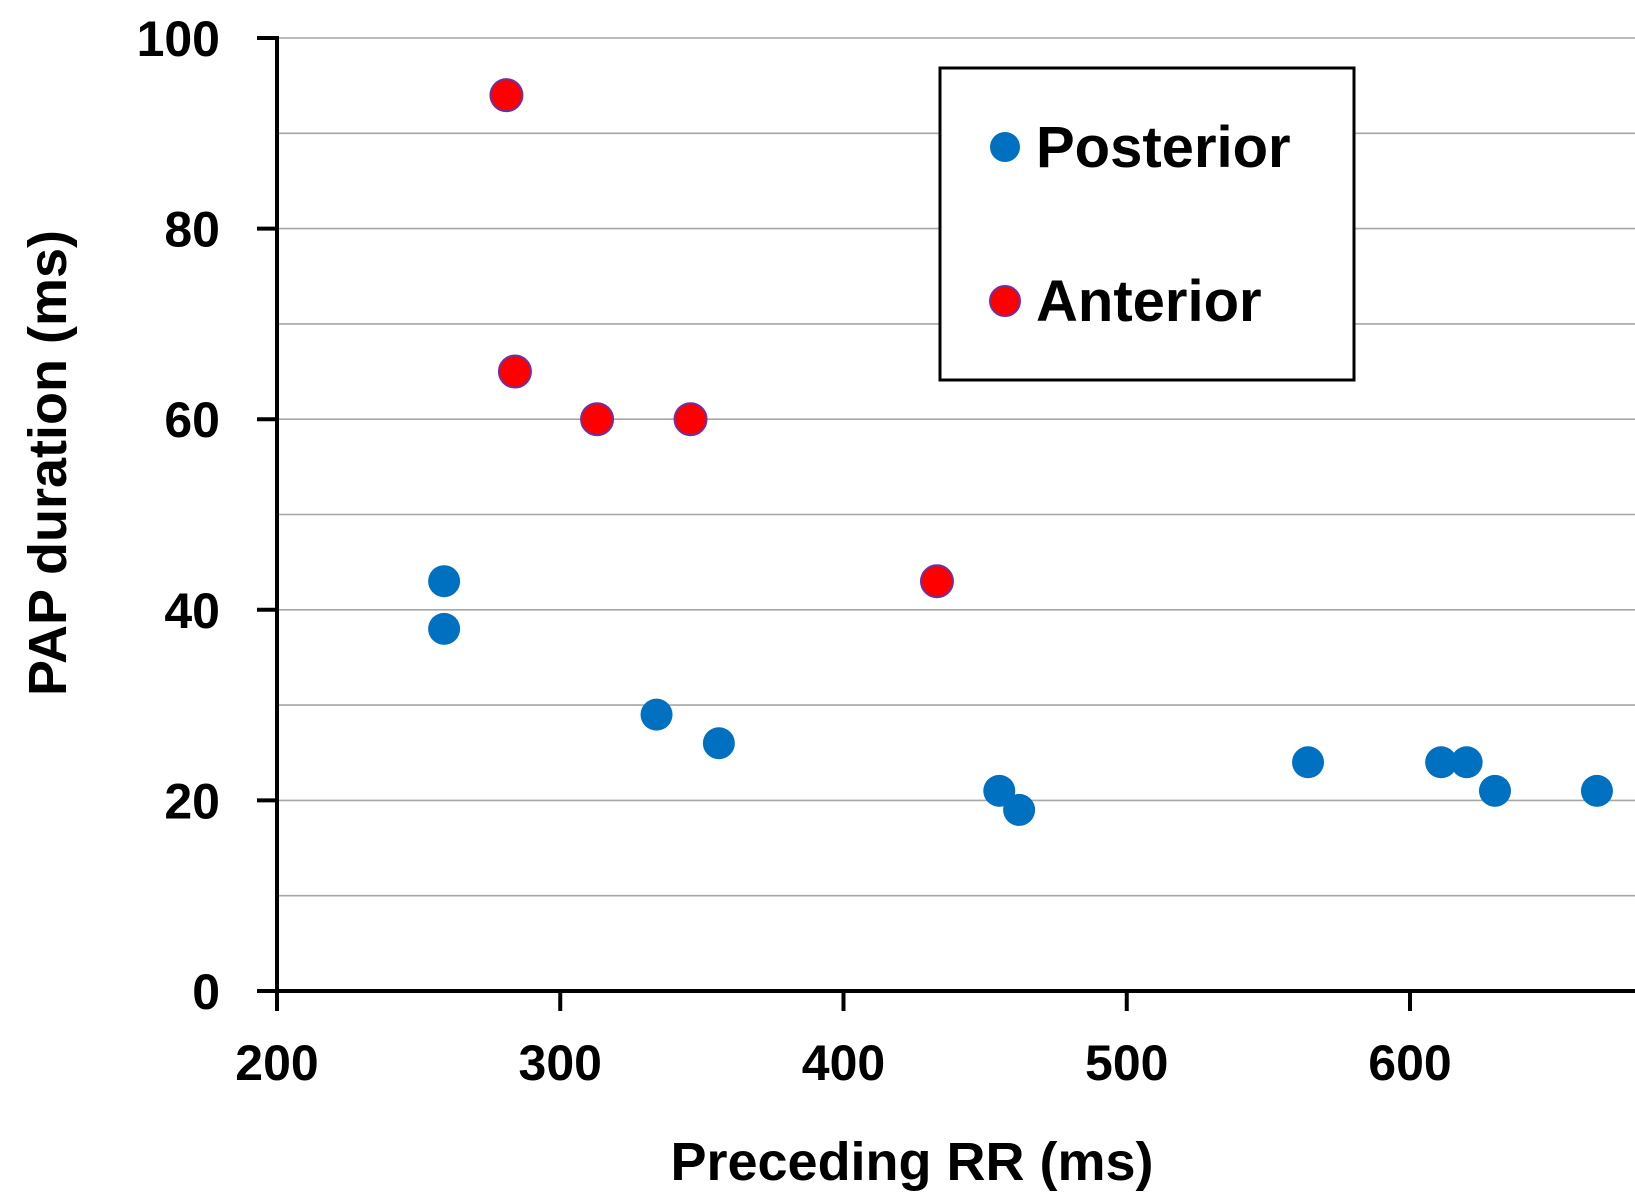 The image size is (1635, 1202). Describe the element at coordinates (192, 420) in the screenshot. I see `y-tick-label-60: 60` at that location.